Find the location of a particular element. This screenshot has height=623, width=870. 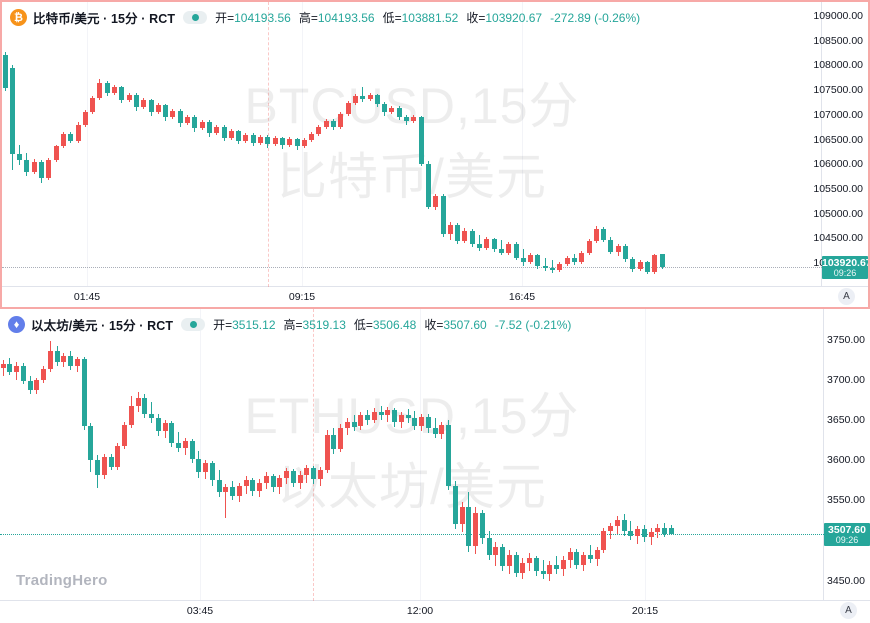

btc-symbol-title: 比特币/美元 · 15分 · RCT is located at coordinates (104, 19).